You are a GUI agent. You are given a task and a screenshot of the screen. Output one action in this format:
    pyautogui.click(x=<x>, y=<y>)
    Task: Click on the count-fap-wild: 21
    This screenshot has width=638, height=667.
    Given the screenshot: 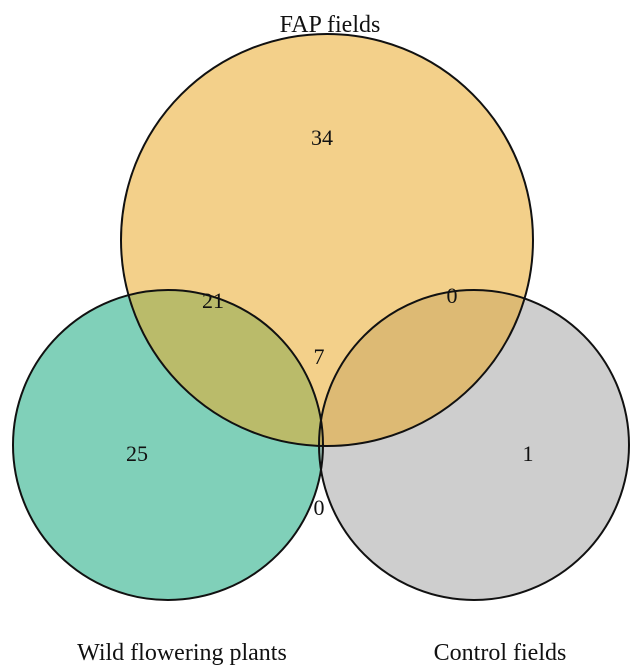 What is the action you would take?
    pyautogui.click(x=213, y=300)
    